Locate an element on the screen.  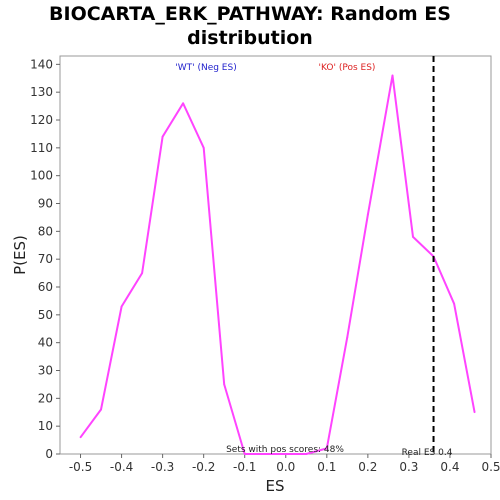
y-tick-label: 80 is located at coordinates (45, 231).